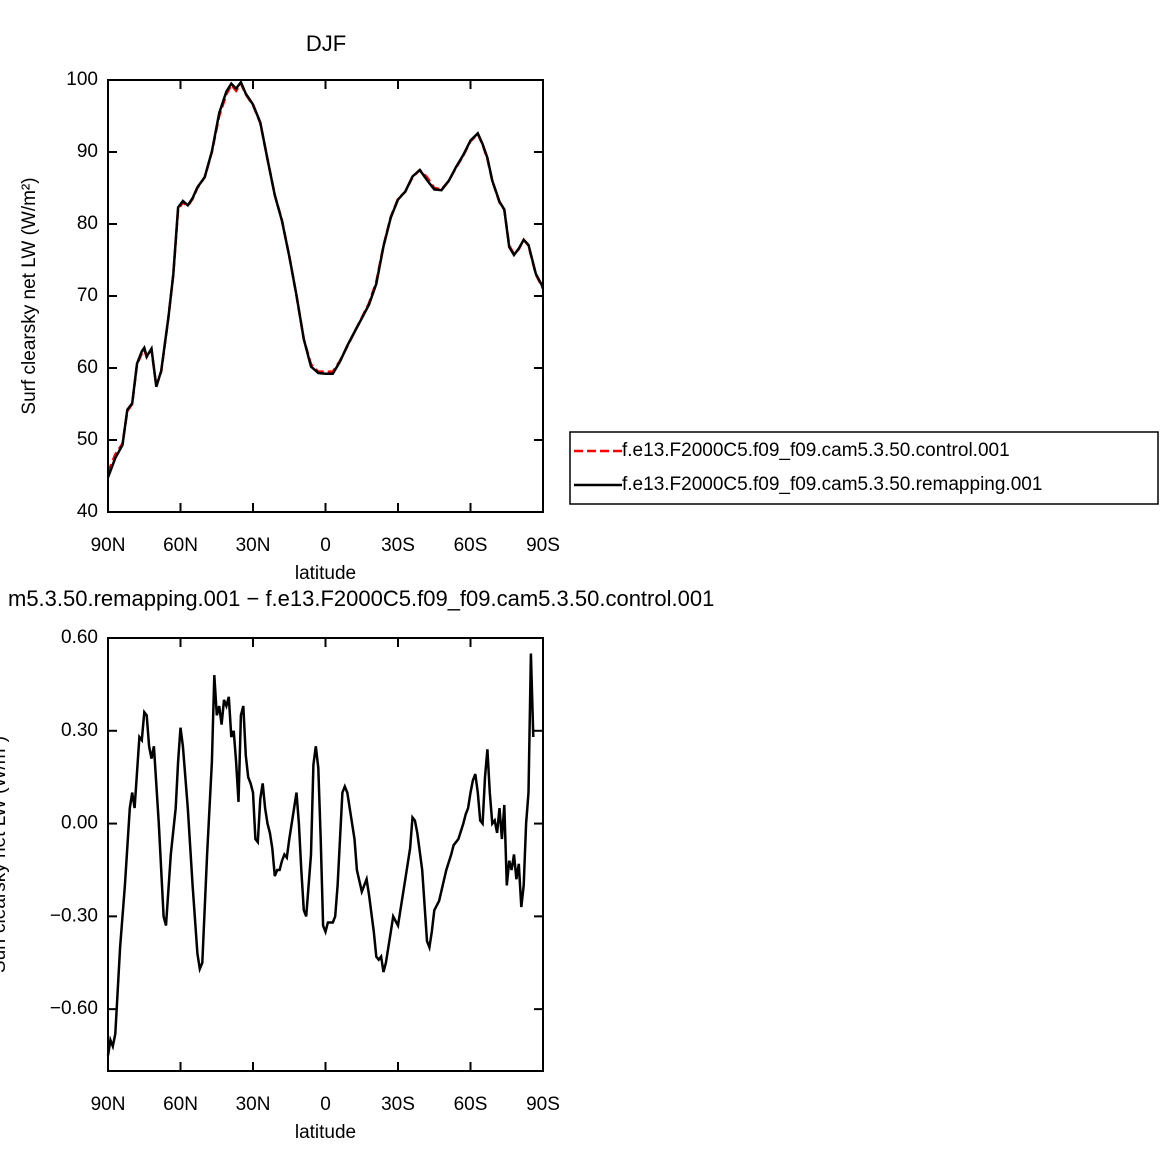 The image size is (1174, 1174). Describe the element at coordinates (87, 367) in the screenshot. I see `y-tick-label: 60` at that location.